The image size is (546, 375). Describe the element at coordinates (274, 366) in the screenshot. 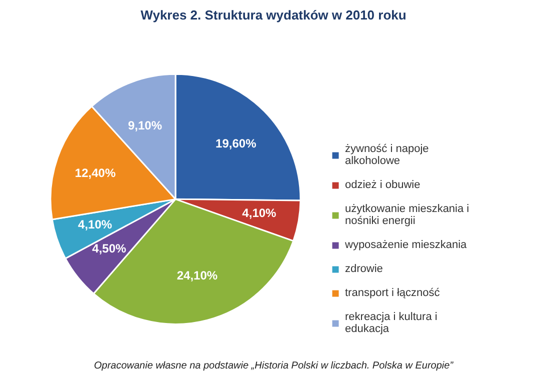

I see `text: Opracowanie własne na podstawie „Historia Polski w liczbach. Polska w Europie”` at that location.